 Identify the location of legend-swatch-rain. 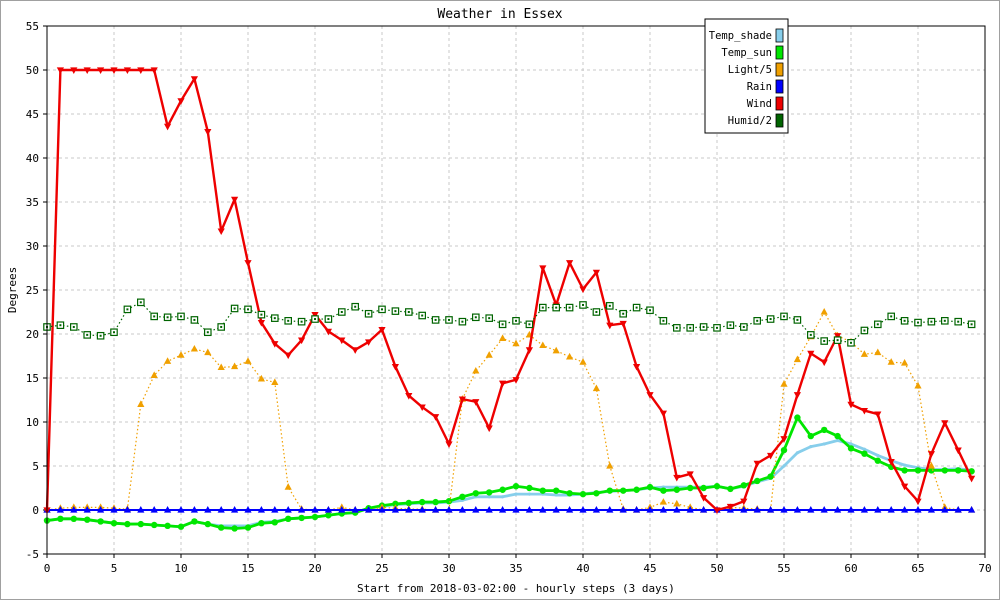
(779, 86).